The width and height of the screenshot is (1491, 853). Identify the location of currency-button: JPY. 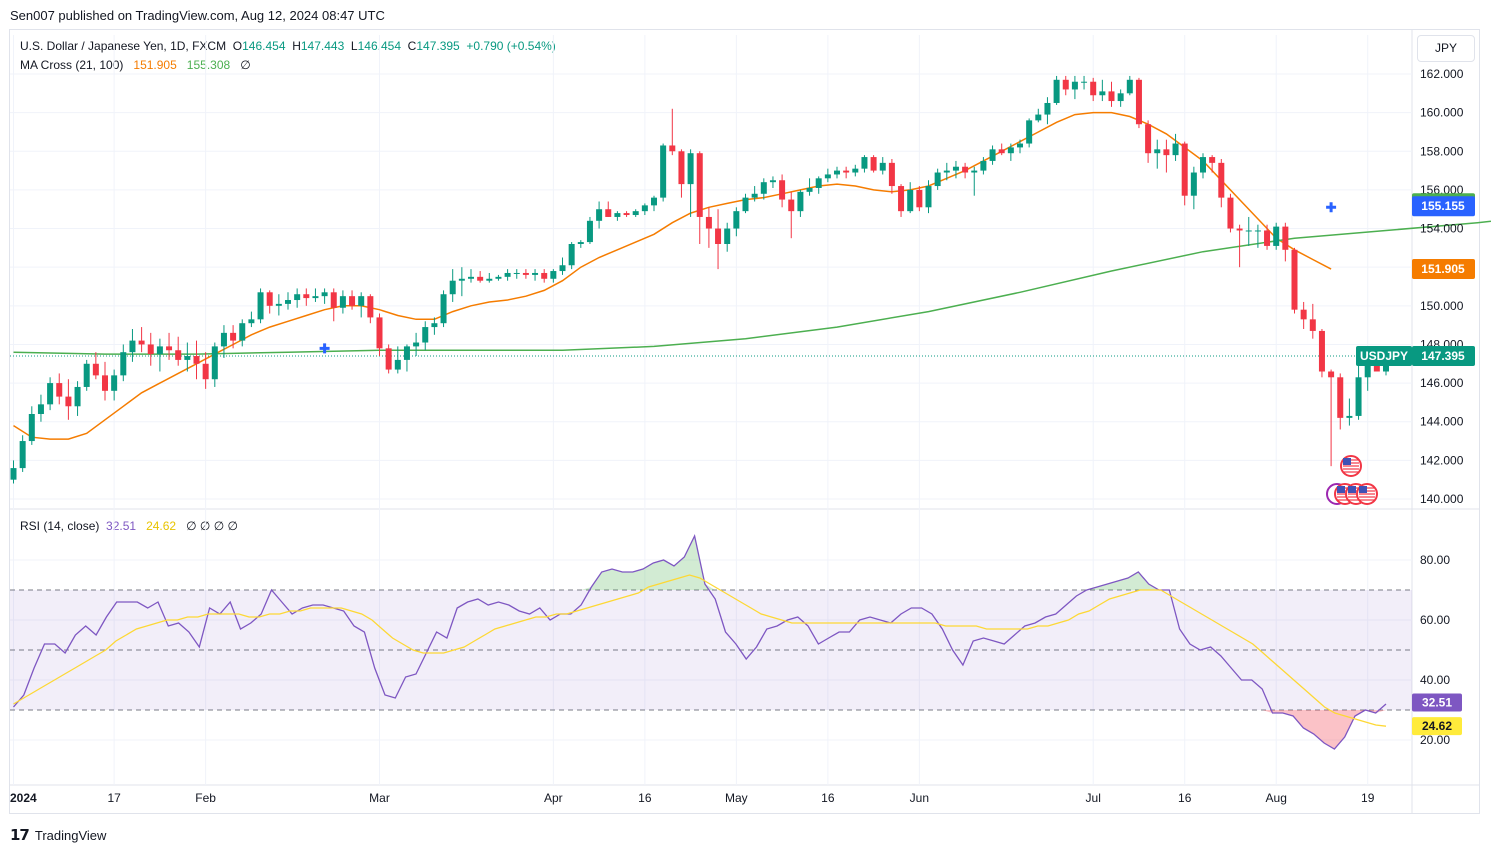
(1446, 48).